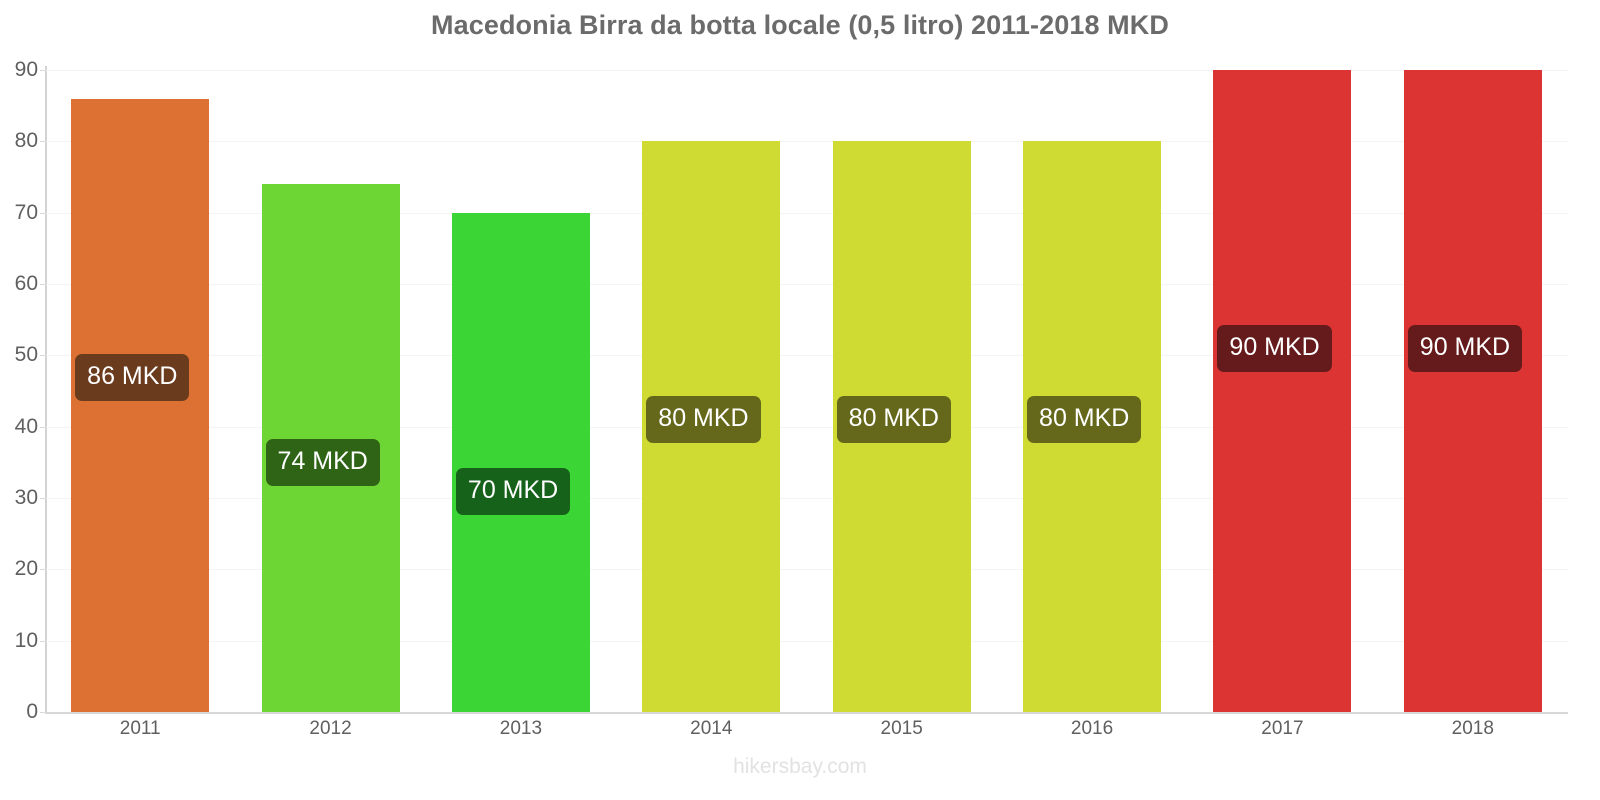  Describe the element at coordinates (26, 69) in the screenshot. I see `y-axis-tick-label: 90` at that location.